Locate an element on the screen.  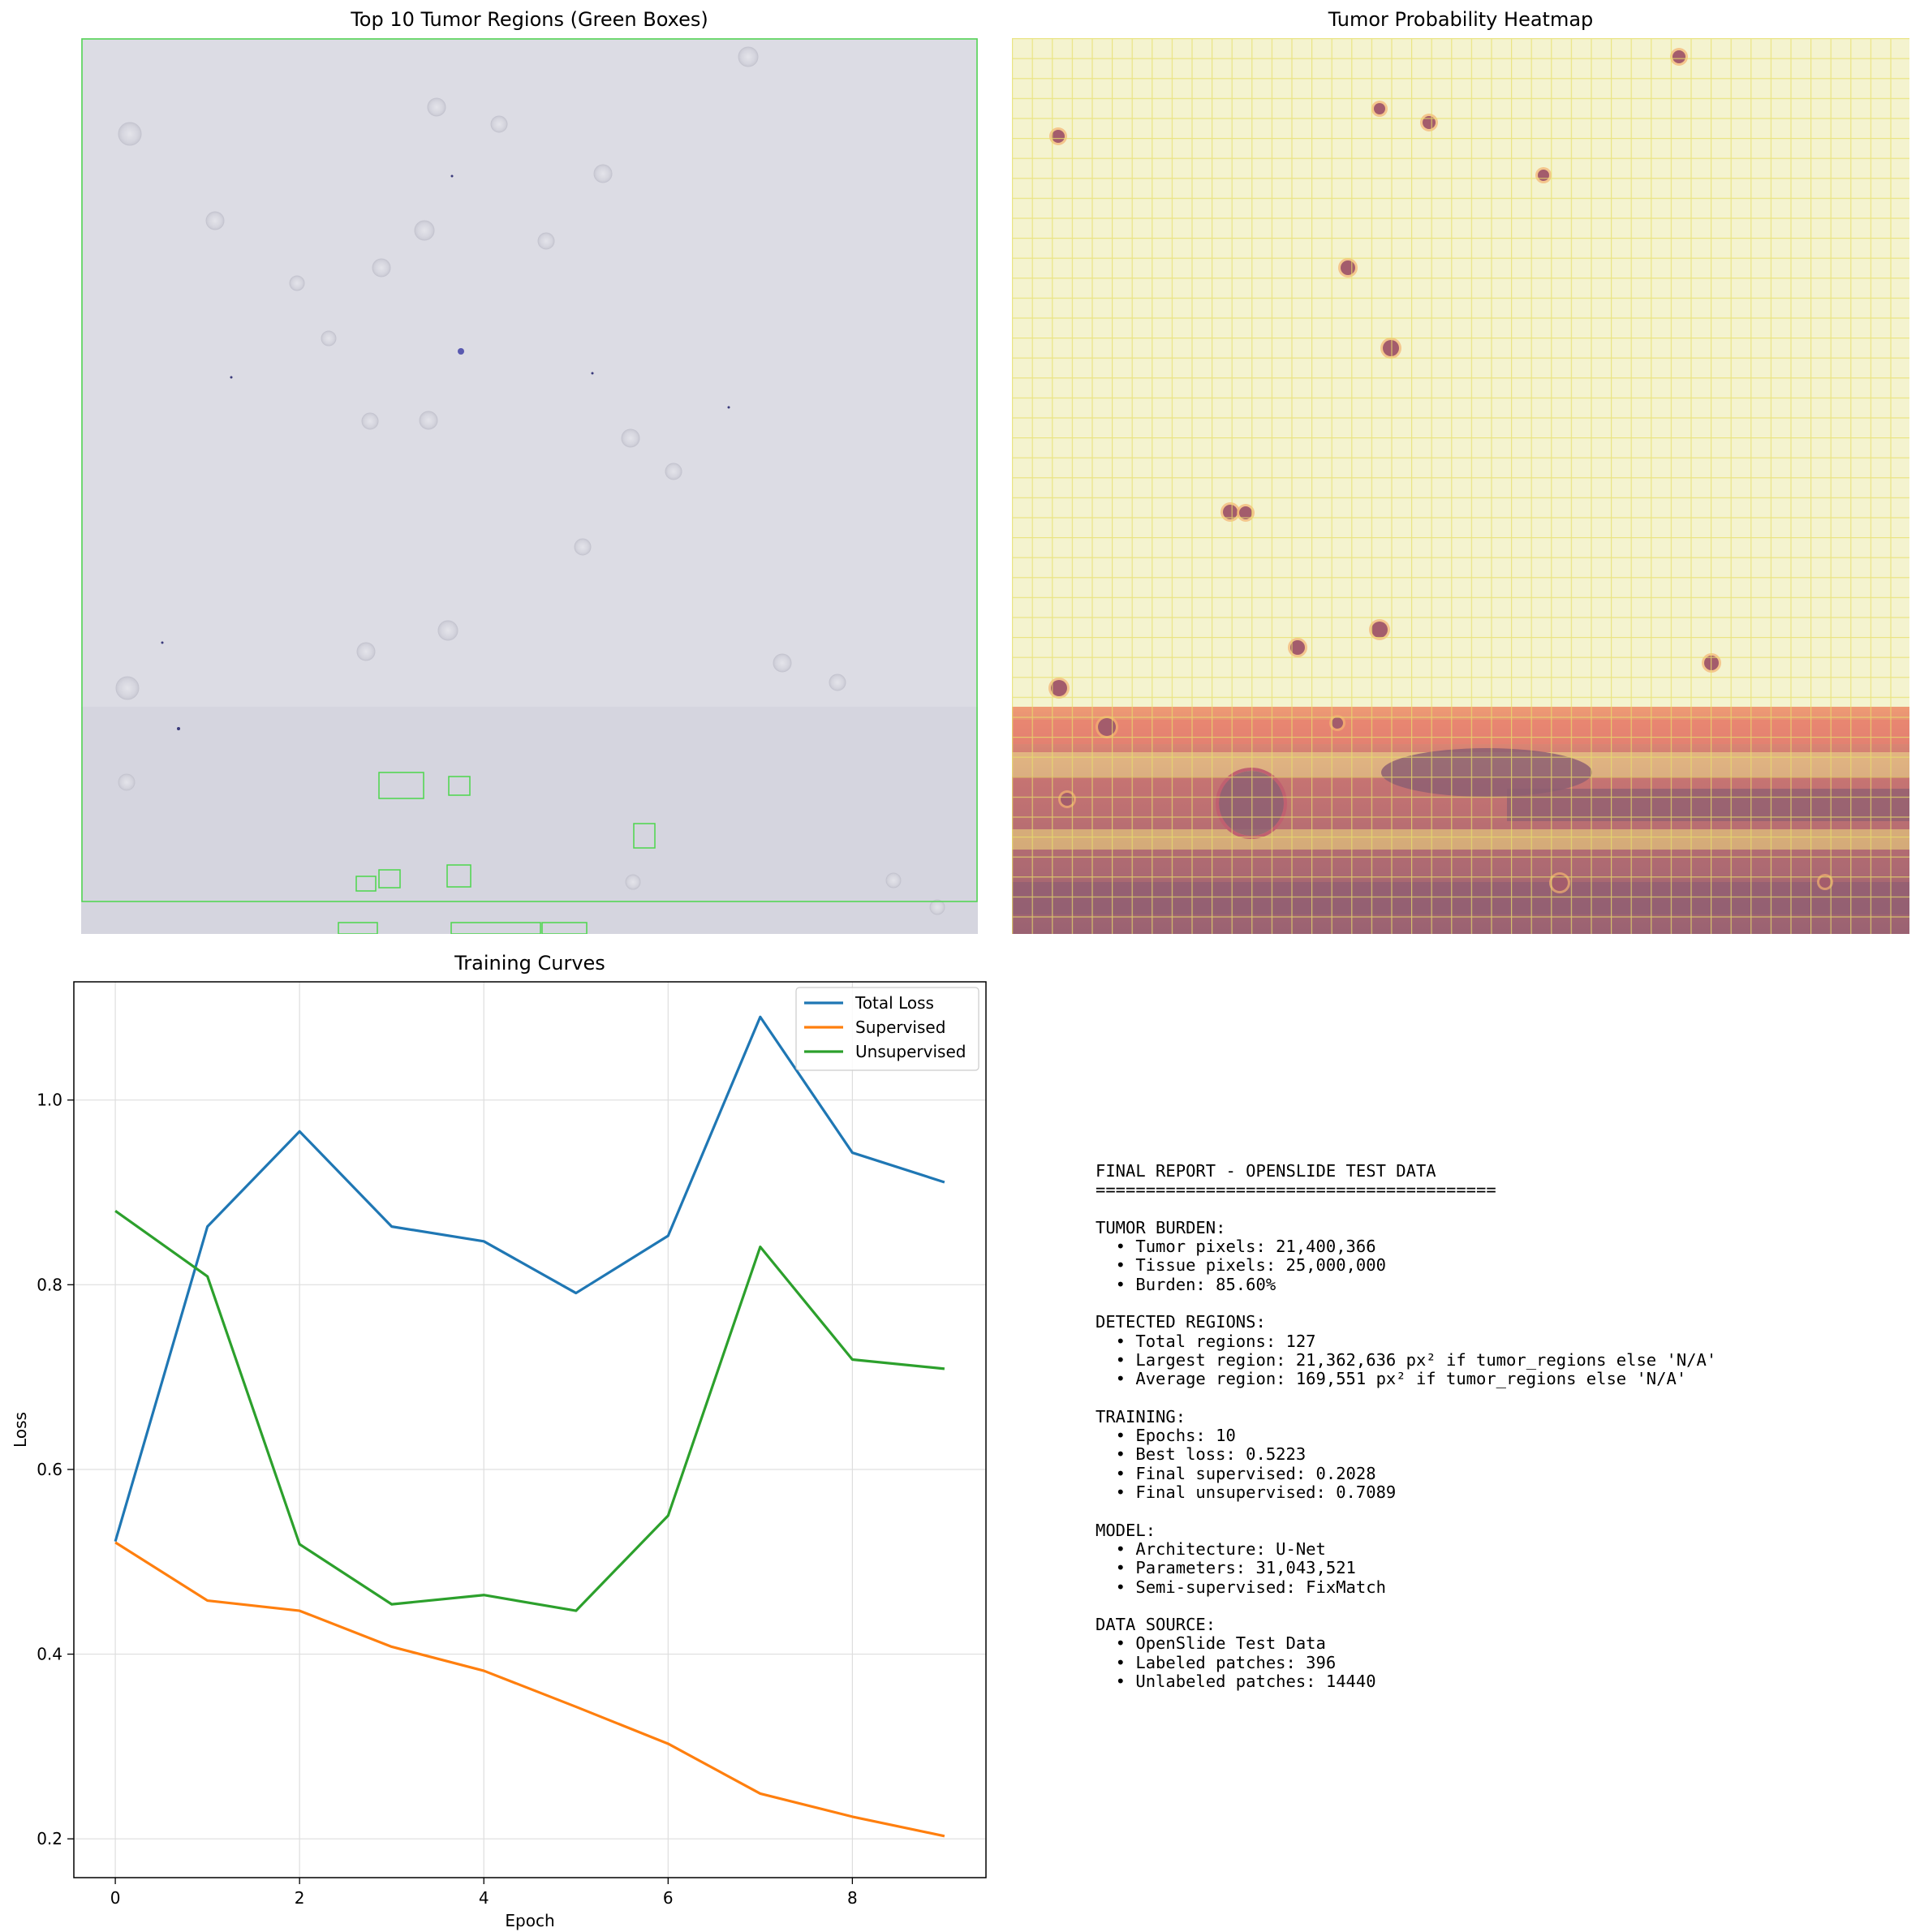
x-tick-label: 2 is located at coordinates (300, 1898).